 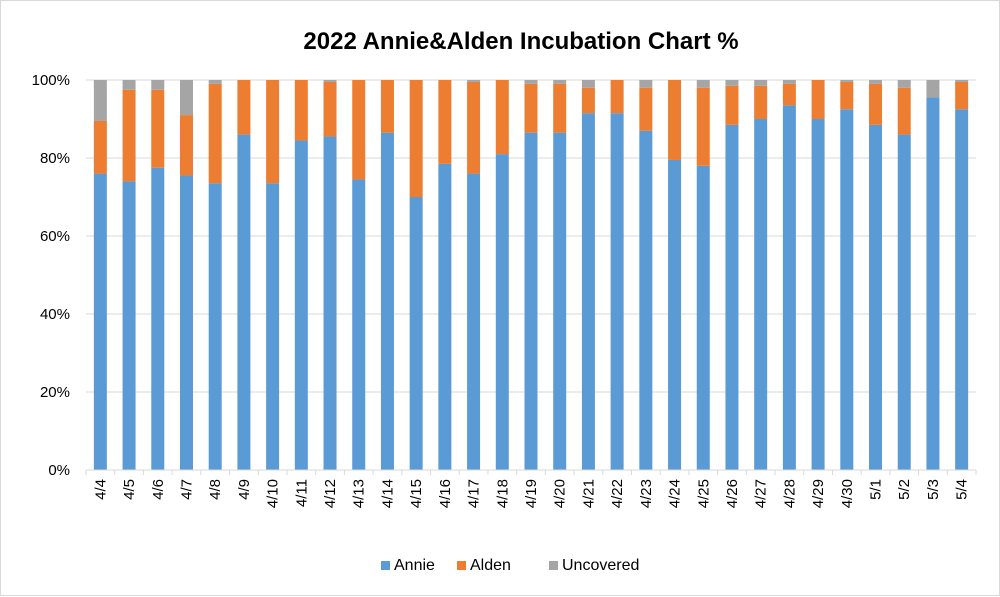 I want to click on x-tick-label: 4/26, so click(x=732, y=493).